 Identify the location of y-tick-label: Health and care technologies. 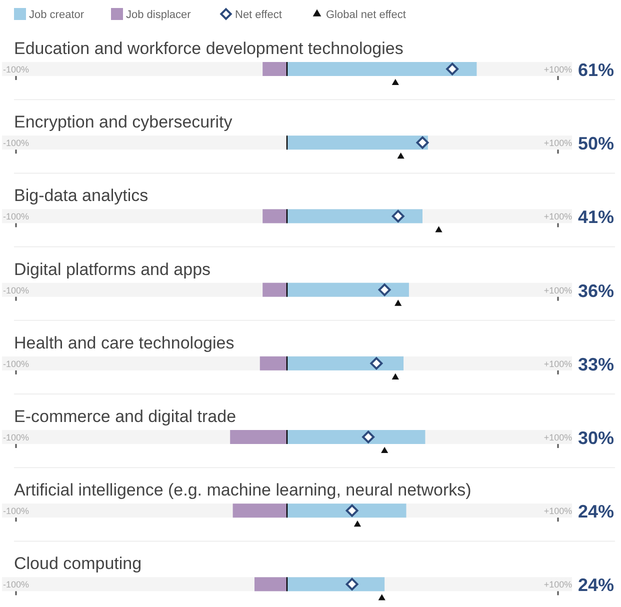
(124, 342).